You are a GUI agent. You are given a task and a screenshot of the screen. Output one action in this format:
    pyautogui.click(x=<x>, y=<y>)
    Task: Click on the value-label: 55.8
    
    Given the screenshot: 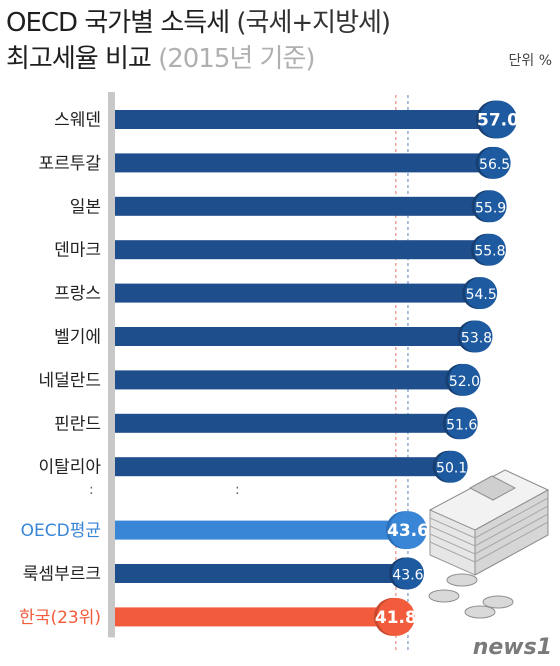 What is the action you would take?
    pyautogui.click(x=489, y=252)
    